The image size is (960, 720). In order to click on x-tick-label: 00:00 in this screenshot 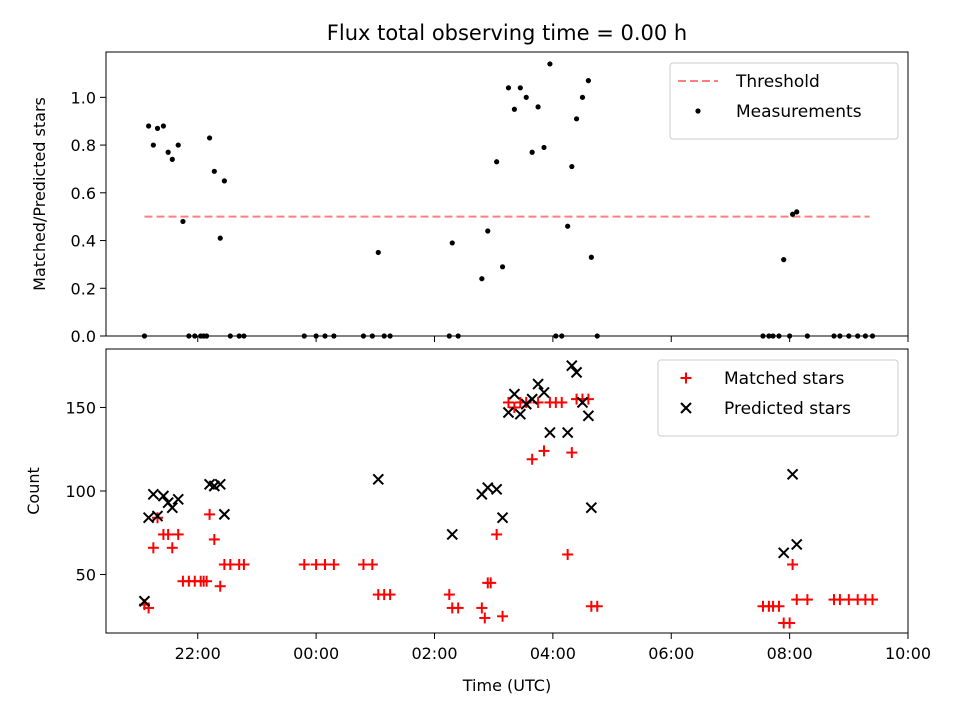, I will do `click(316, 653)`.